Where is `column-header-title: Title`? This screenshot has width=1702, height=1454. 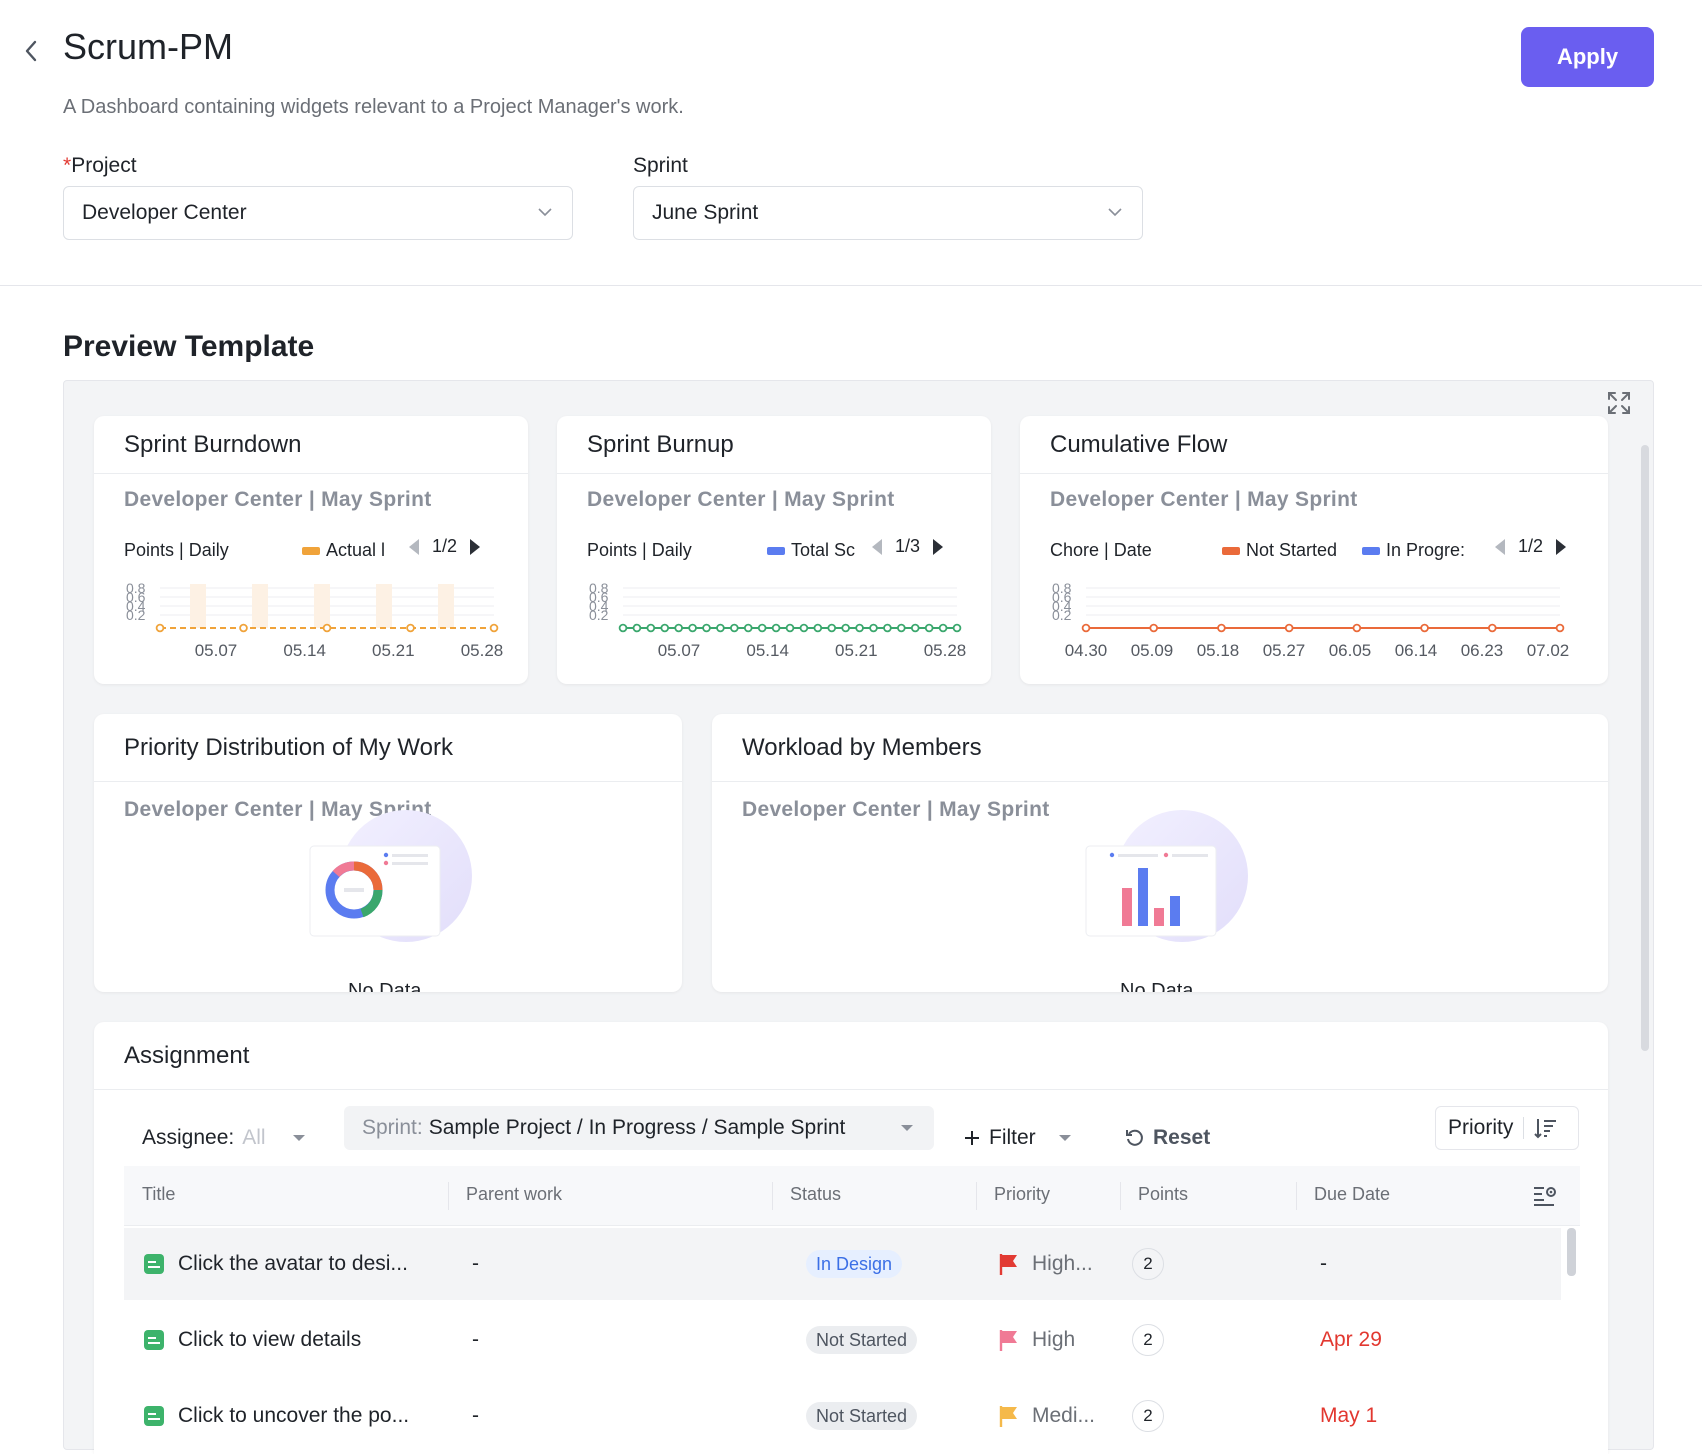 column-header-title: Title is located at coordinates (159, 1194).